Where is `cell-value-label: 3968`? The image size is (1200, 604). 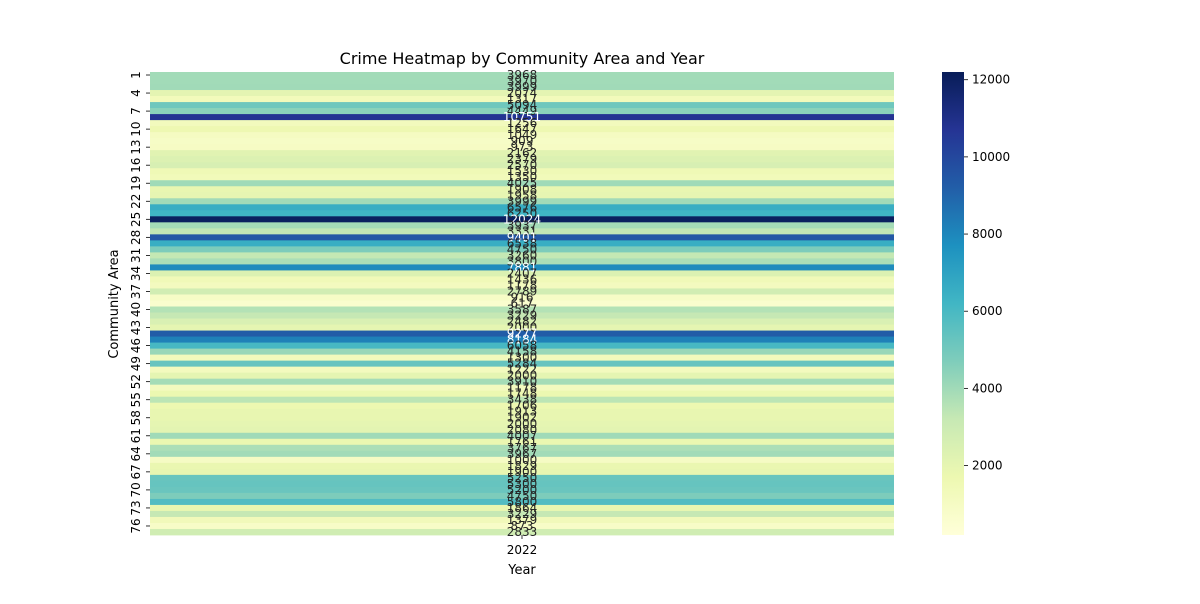 cell-value-label: 3968 is located at coordinates (522, 75).